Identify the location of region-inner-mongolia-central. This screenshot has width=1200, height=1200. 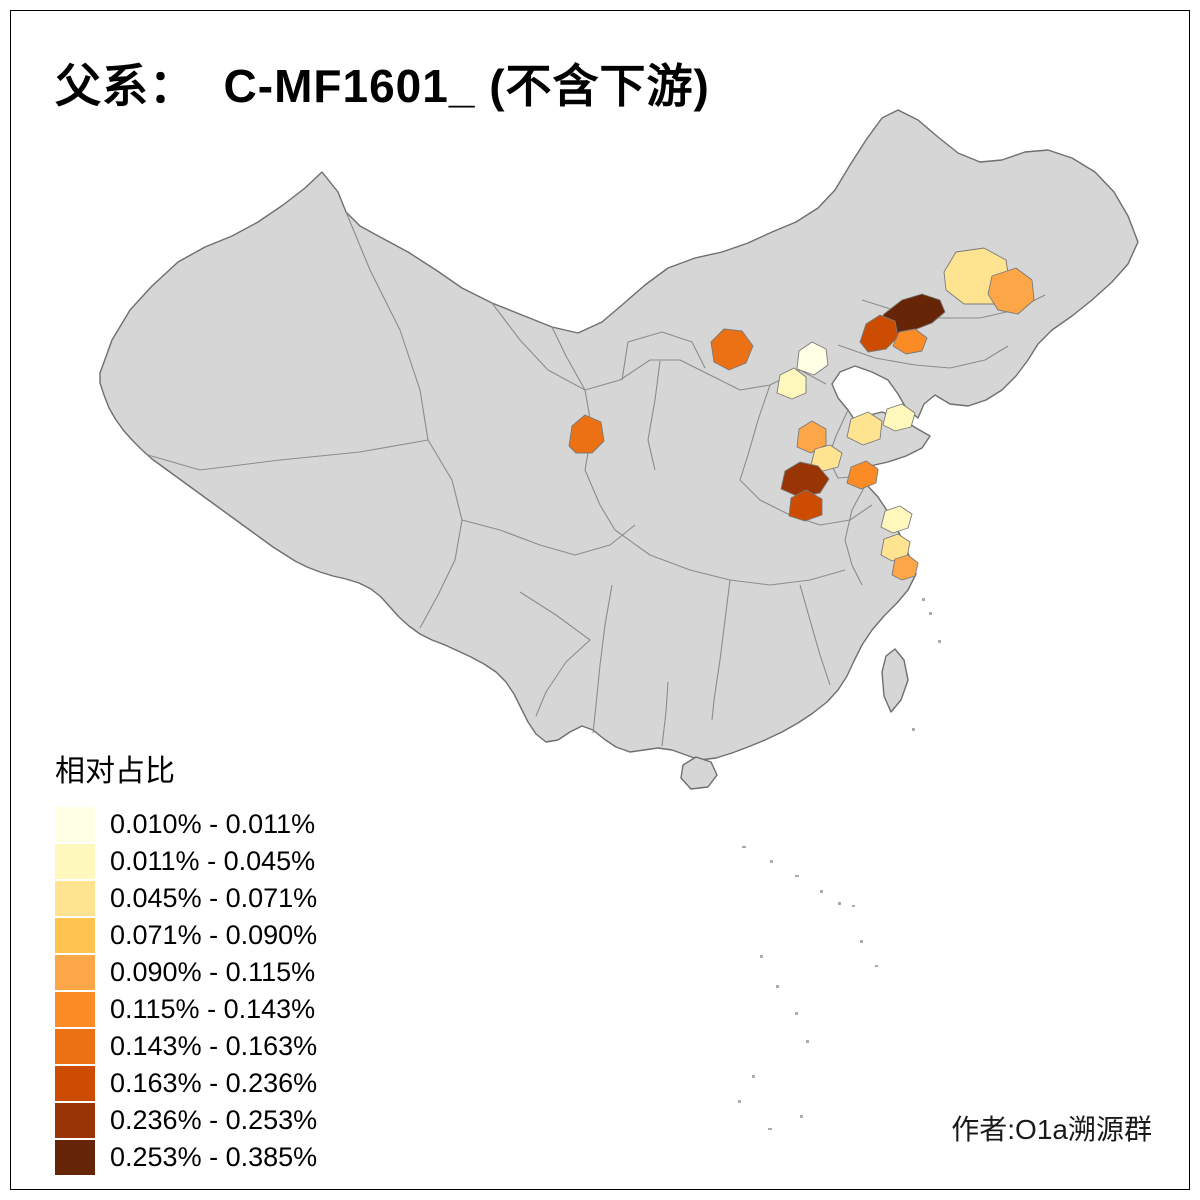
(732, 349).